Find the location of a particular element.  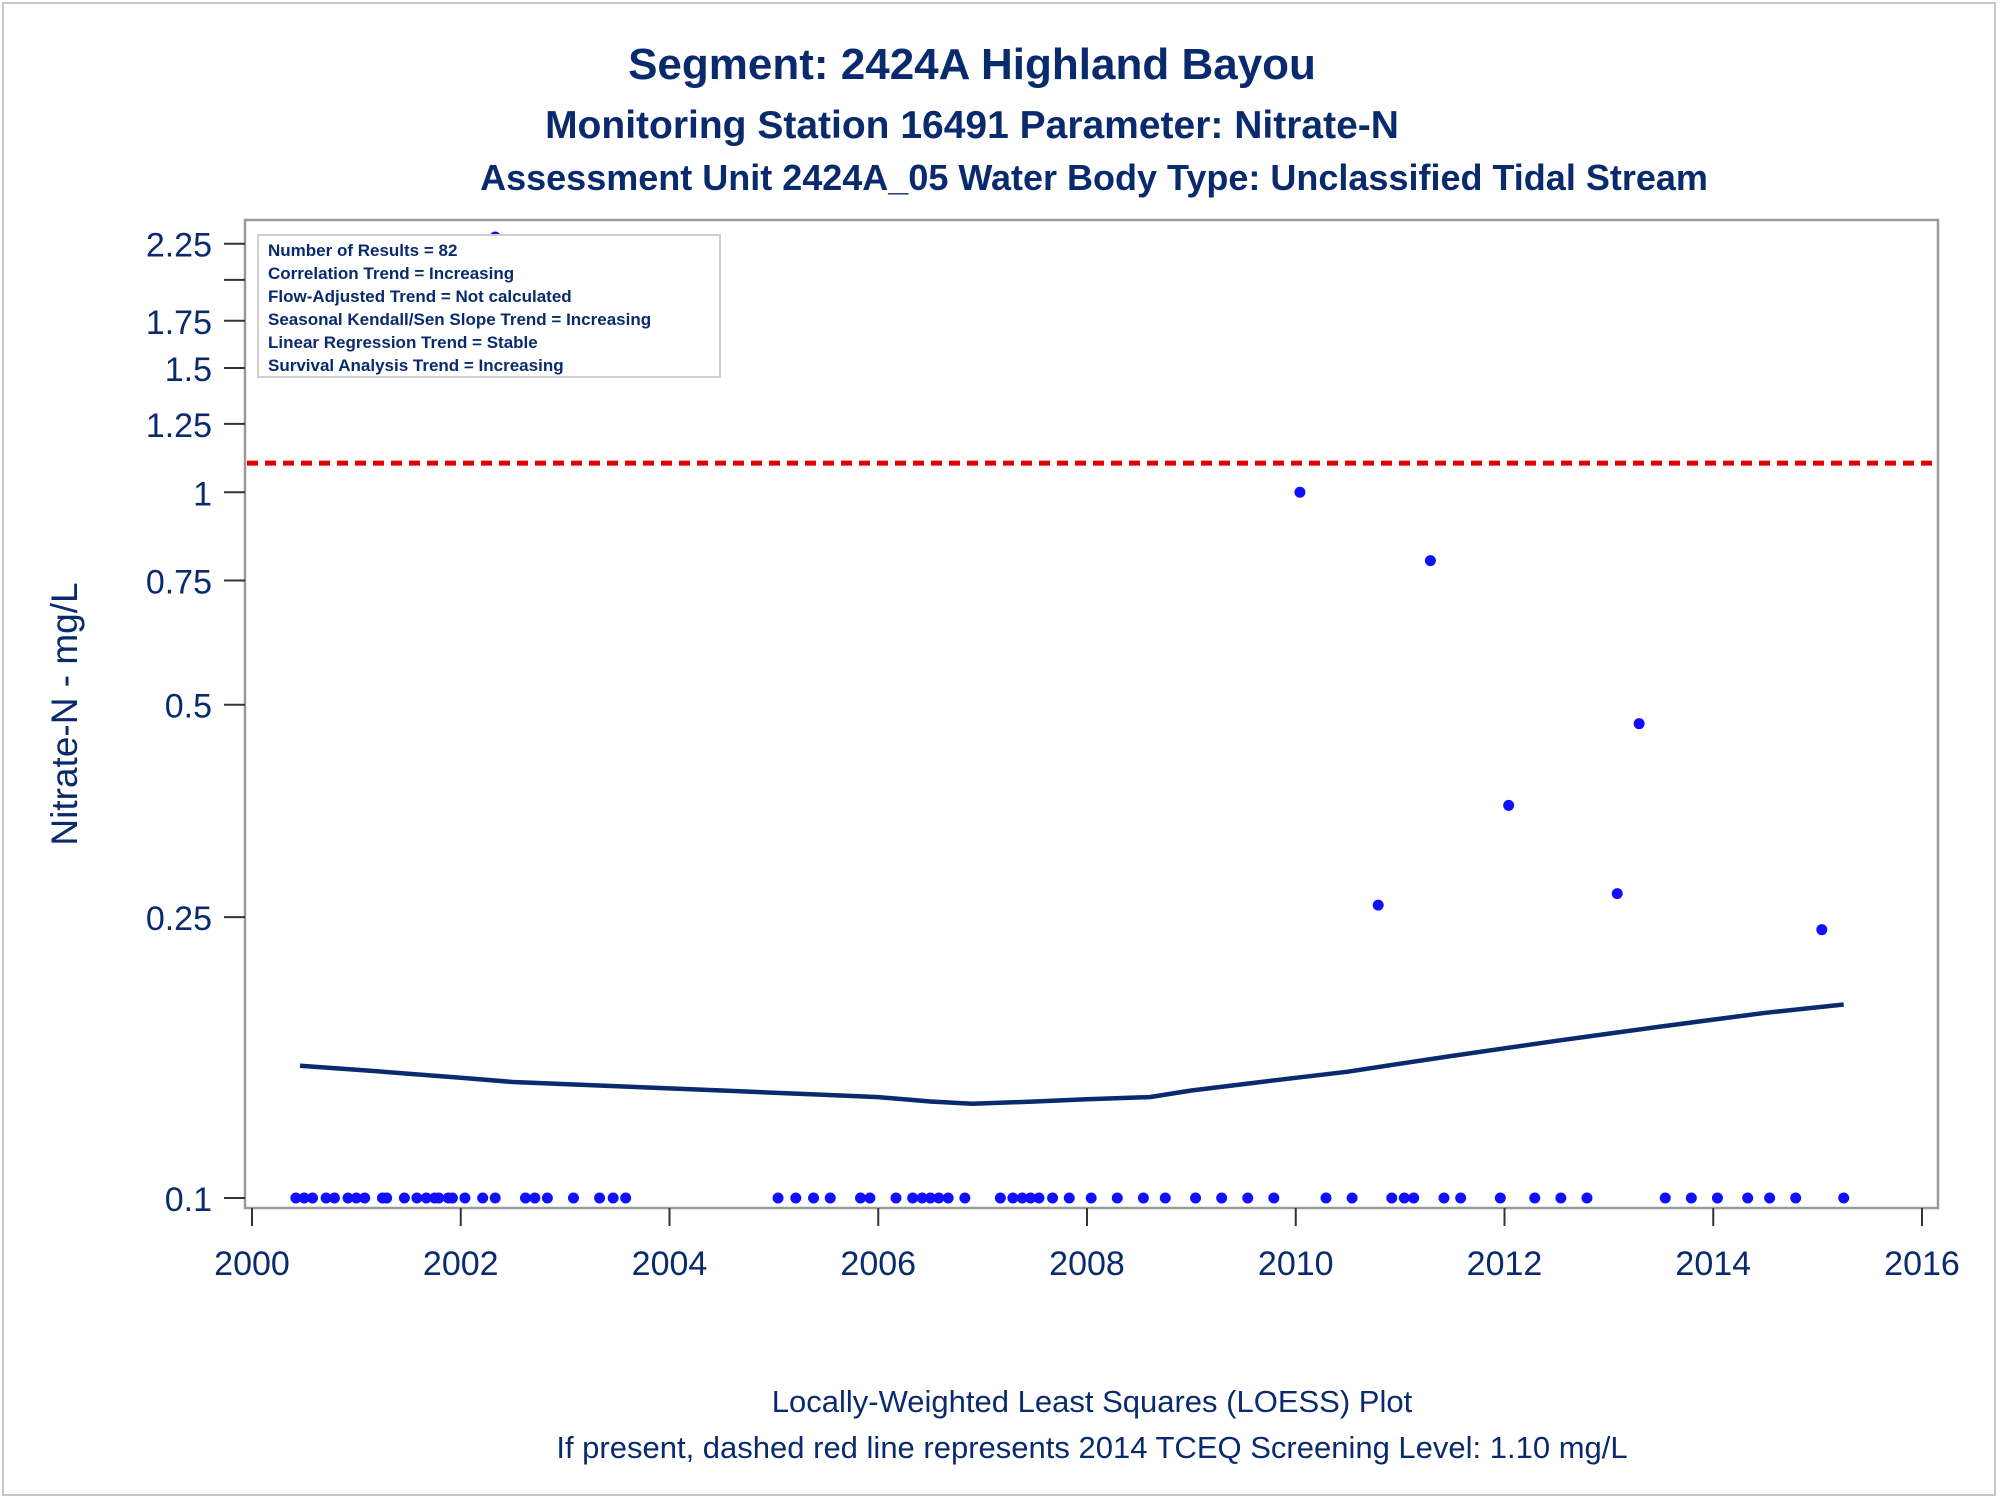

legend-line: Correlation Trend = Increasing is located at coordinates (391, 273).